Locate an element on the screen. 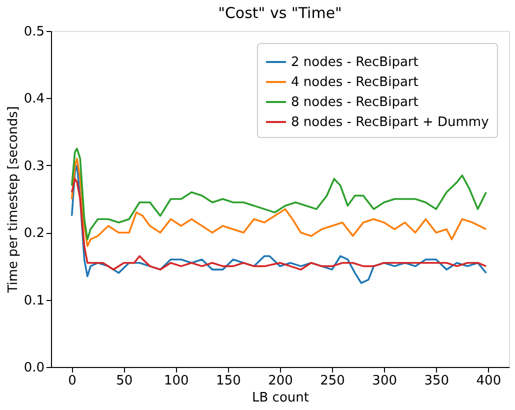 This screenshot has width=515, height=410. x-axis-title: LB count is located at coordinates (280, 398).